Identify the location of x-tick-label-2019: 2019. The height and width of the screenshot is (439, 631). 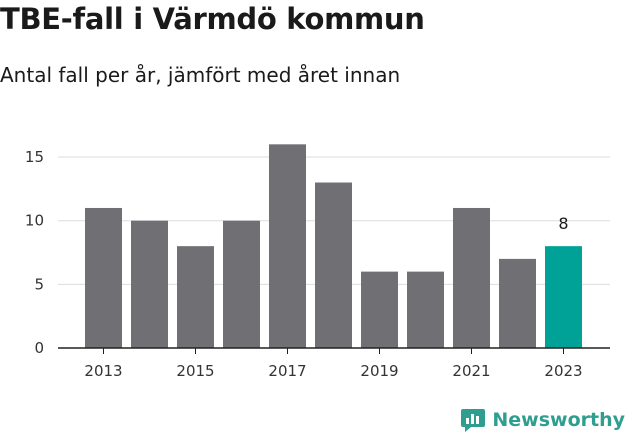
(379, 371).